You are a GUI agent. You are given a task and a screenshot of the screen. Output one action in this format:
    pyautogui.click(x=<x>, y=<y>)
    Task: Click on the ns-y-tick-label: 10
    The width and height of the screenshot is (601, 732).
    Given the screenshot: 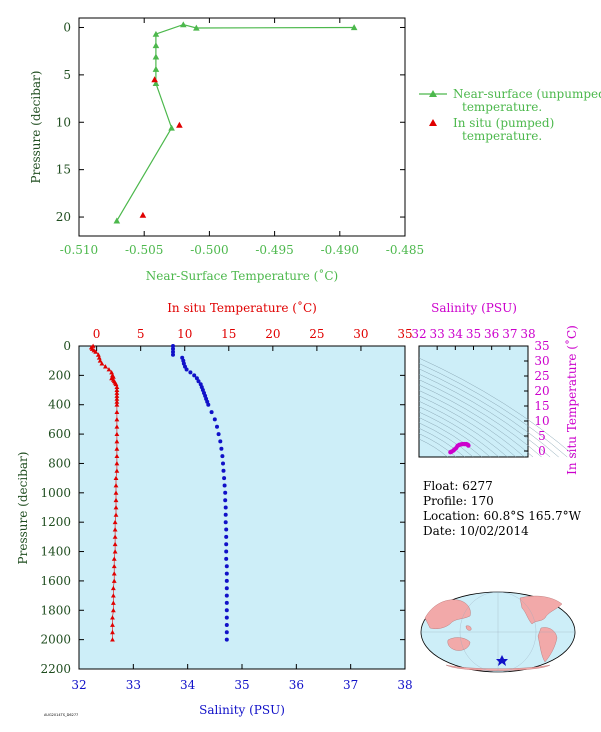 What is the action you would take?
    pyautogui.click(x=63, y=122)
    